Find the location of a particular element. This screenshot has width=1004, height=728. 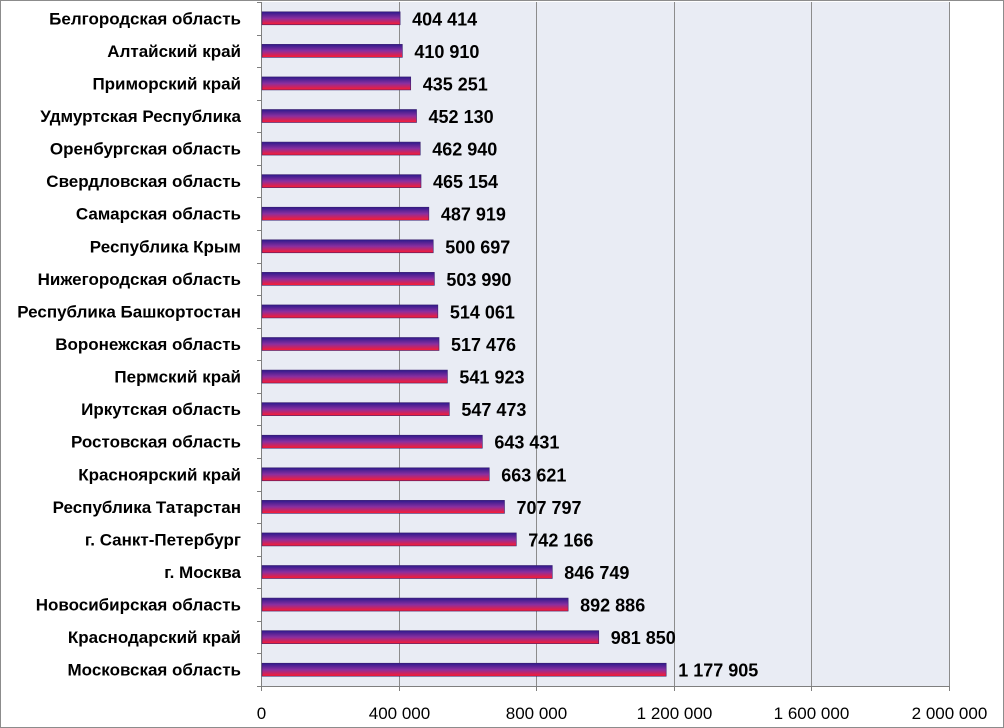

data-label: 707 797 is located at coordinates (548, 508).